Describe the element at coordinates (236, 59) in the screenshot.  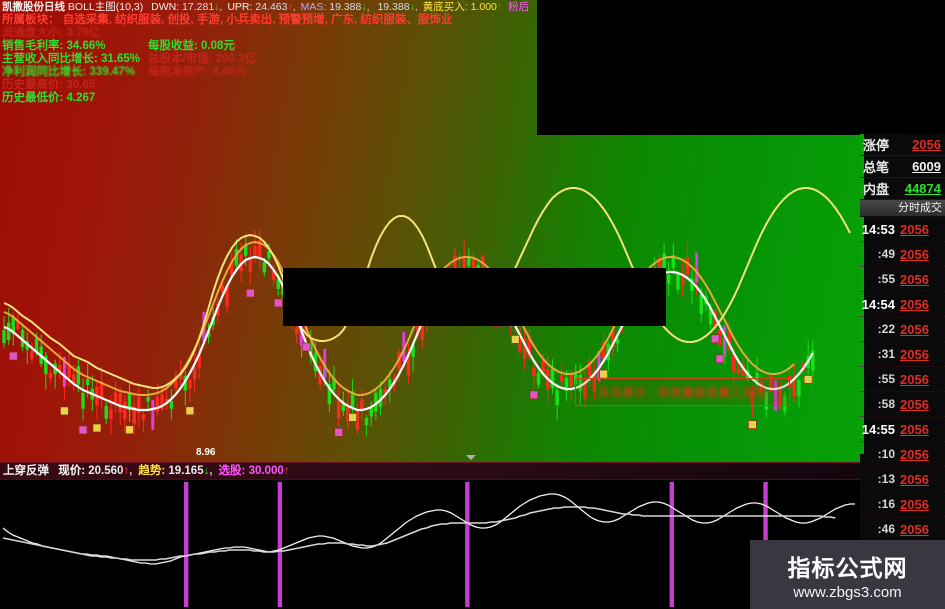
I see `stat-value: 200.3亿` at that location.